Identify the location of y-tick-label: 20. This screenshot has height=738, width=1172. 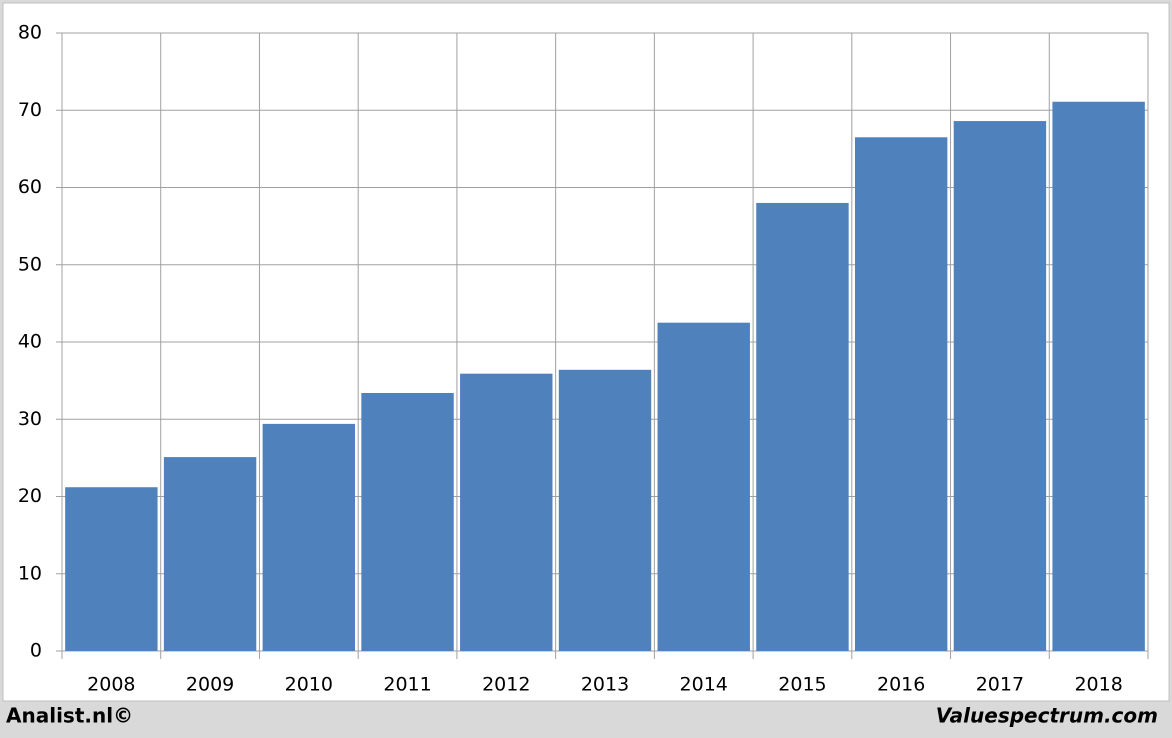
(30, 496).